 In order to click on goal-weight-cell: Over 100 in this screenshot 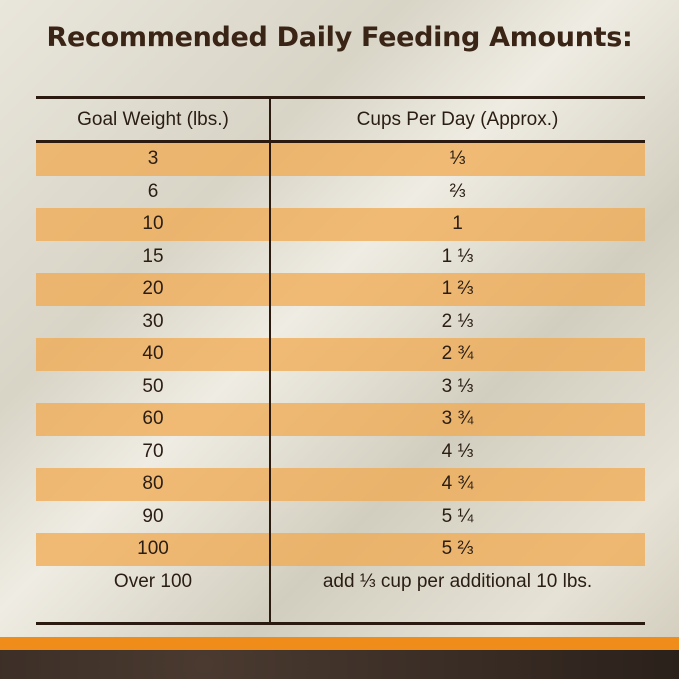, I will do `click(153, 581)`.